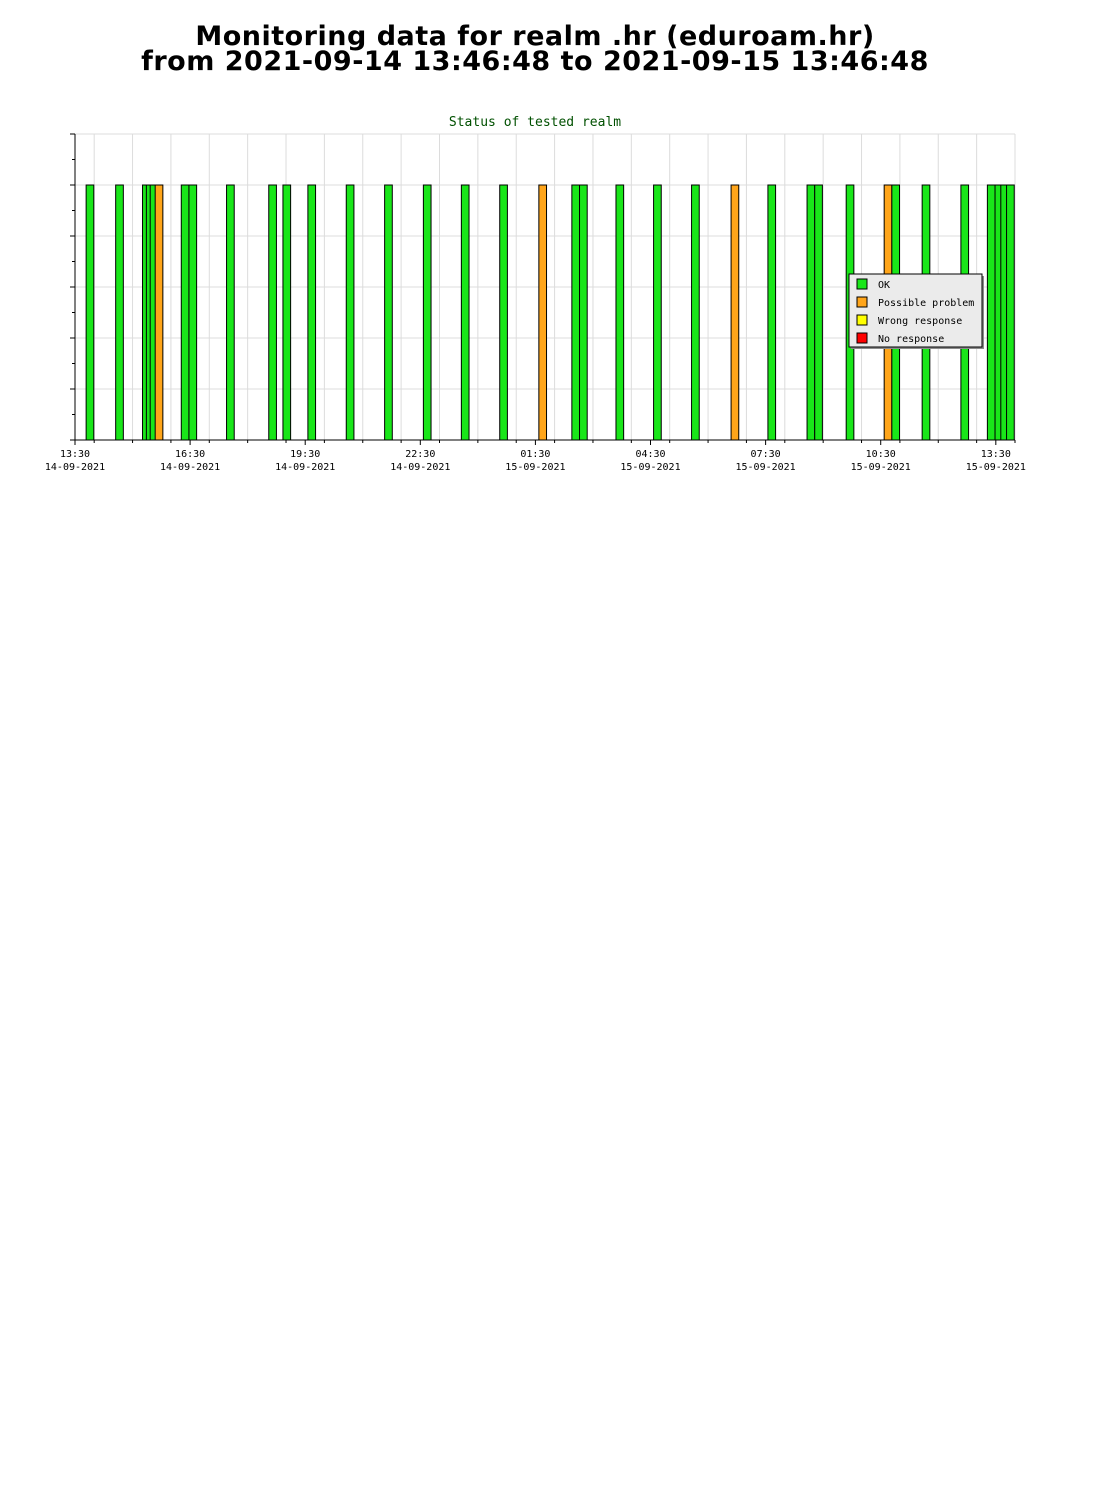 The width and height of the screenshot is (1100, 1500). Describe the element at coordinates (862, 302) in the screenshot. I see `legend-swatch-possible-problem` at that location.